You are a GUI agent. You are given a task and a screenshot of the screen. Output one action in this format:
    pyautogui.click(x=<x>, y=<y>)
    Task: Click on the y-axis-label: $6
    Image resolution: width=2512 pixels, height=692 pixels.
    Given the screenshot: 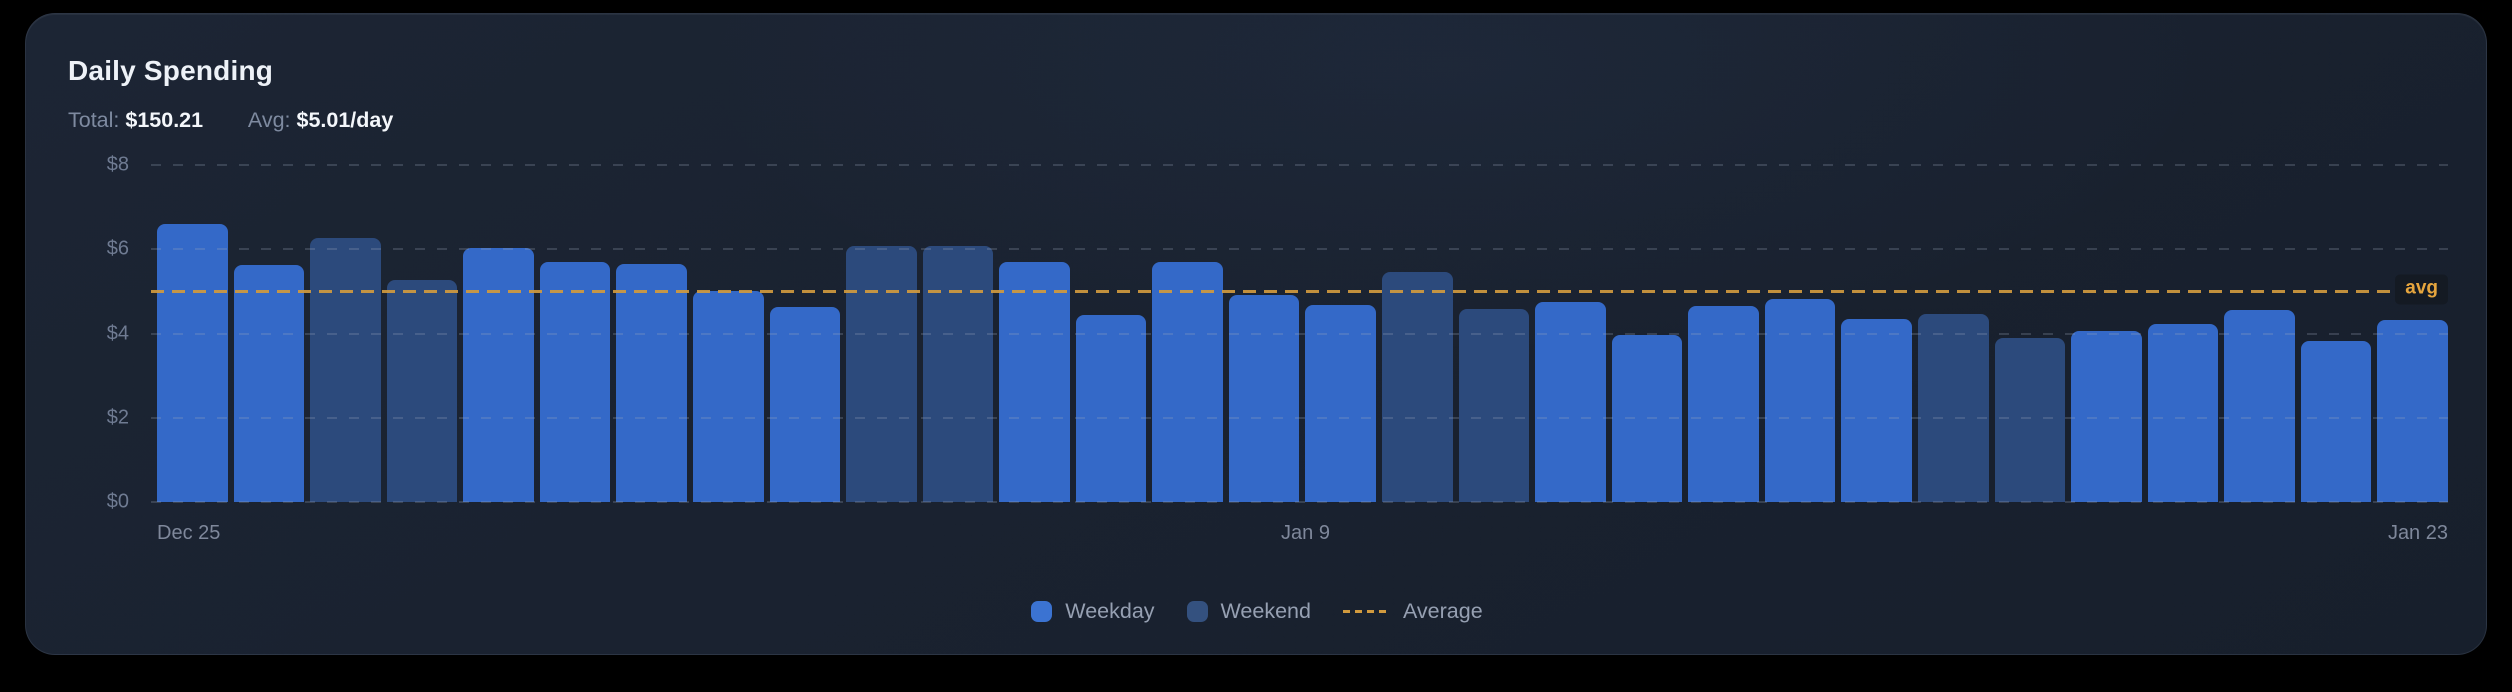 What is the action you would take?
    pyautogui.click(x=117, y=248)
    